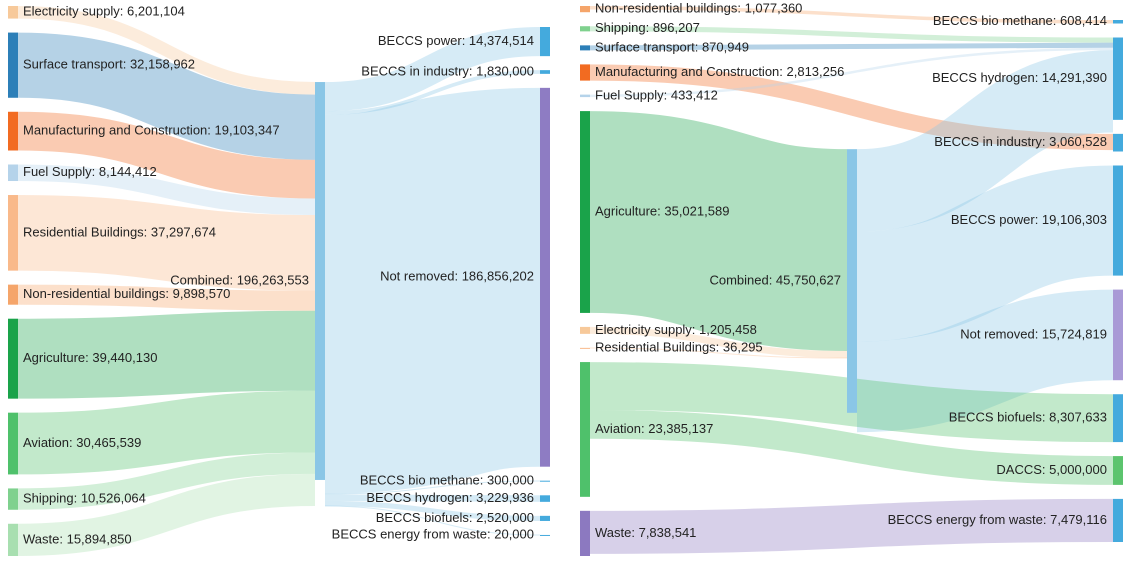 This screenshot has width=1125, height=562. I want to click on node-label: Waste: 15,894,850, so click(77, 538).